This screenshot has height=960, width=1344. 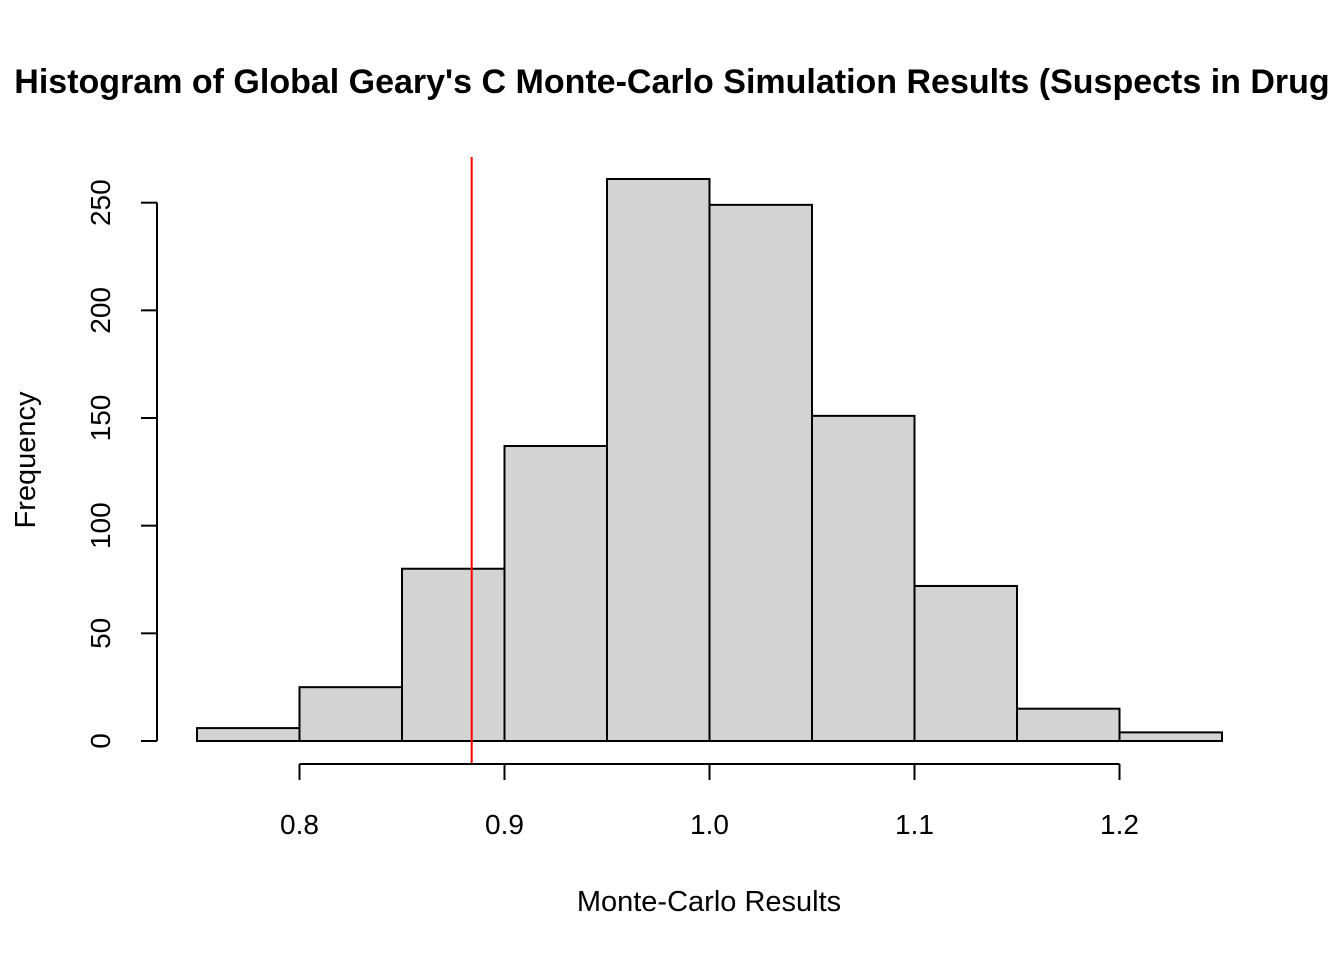 What do you see at coordinates (709, 824) in the screenshot?
I see `x-tick-label: 1.0` at bounding box center [709, 824].